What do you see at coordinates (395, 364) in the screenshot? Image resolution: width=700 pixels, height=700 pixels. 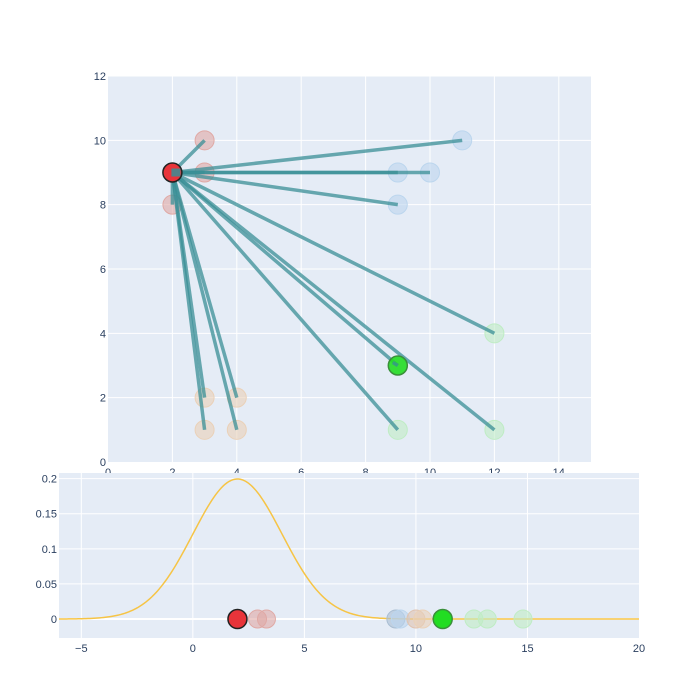 I see `highlight-connector-end` at bounding box center [395, 364].